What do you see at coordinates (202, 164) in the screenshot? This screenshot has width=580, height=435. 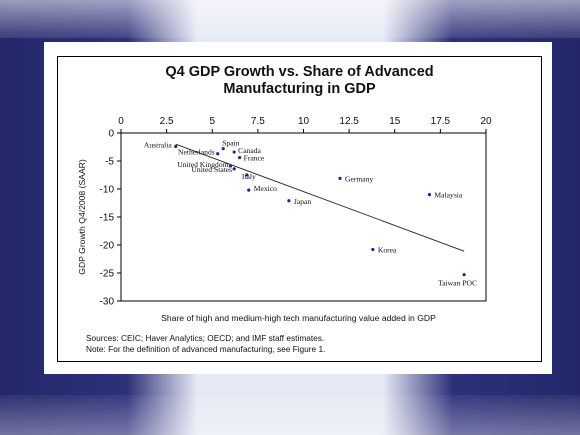 I see `point-label: United Kingdom` at bounding box center [202, 164].